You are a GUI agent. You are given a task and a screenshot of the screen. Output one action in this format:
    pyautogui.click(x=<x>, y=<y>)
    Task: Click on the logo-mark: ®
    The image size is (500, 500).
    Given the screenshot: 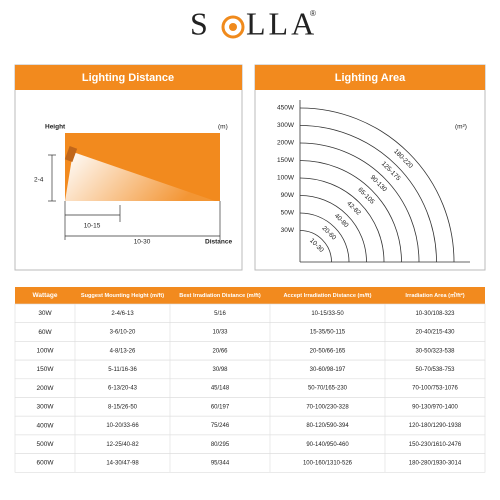 What is the action you would take?
    pyautogui.click(x=313, y=13)
    